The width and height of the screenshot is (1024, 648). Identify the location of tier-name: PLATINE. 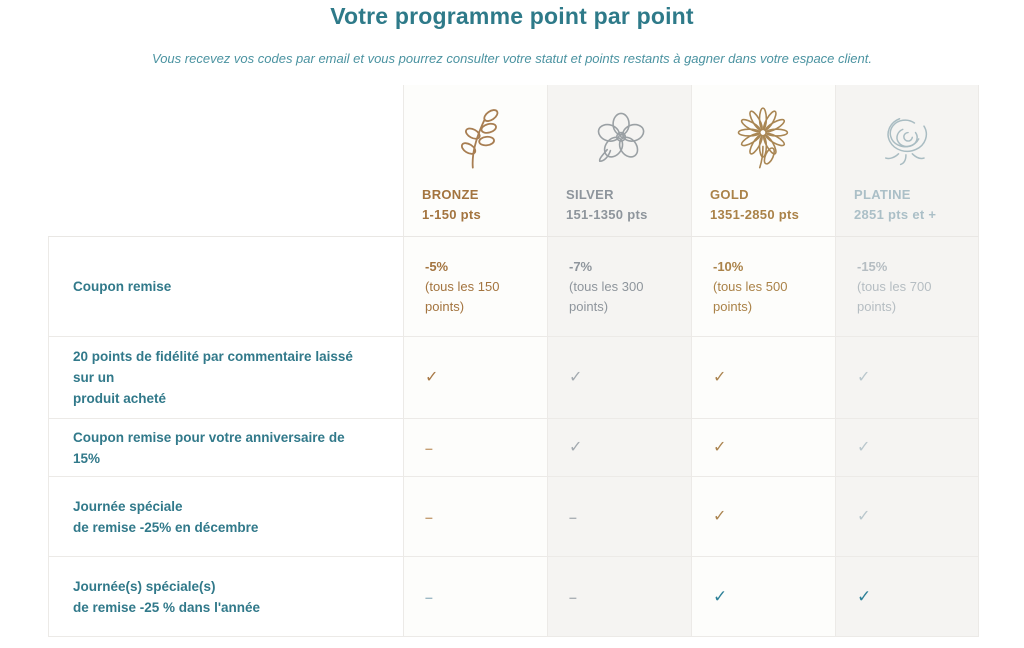
(882, 194).